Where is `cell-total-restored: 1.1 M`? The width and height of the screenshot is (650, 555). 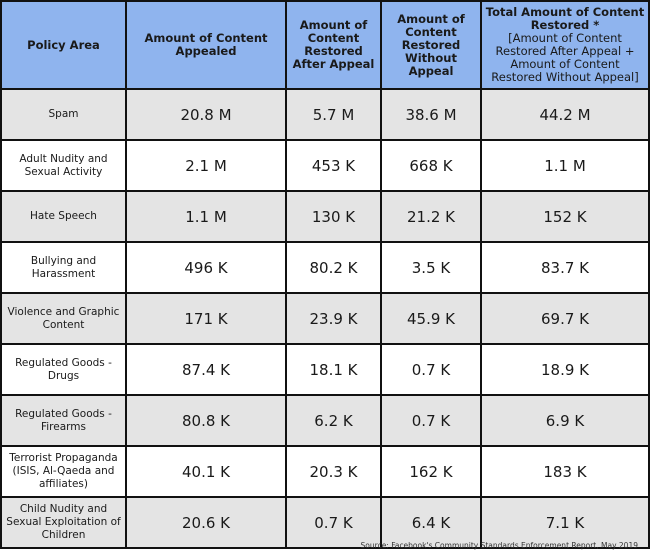 cell-total-restored: 1.1 M is located at coordinates (566, 166).